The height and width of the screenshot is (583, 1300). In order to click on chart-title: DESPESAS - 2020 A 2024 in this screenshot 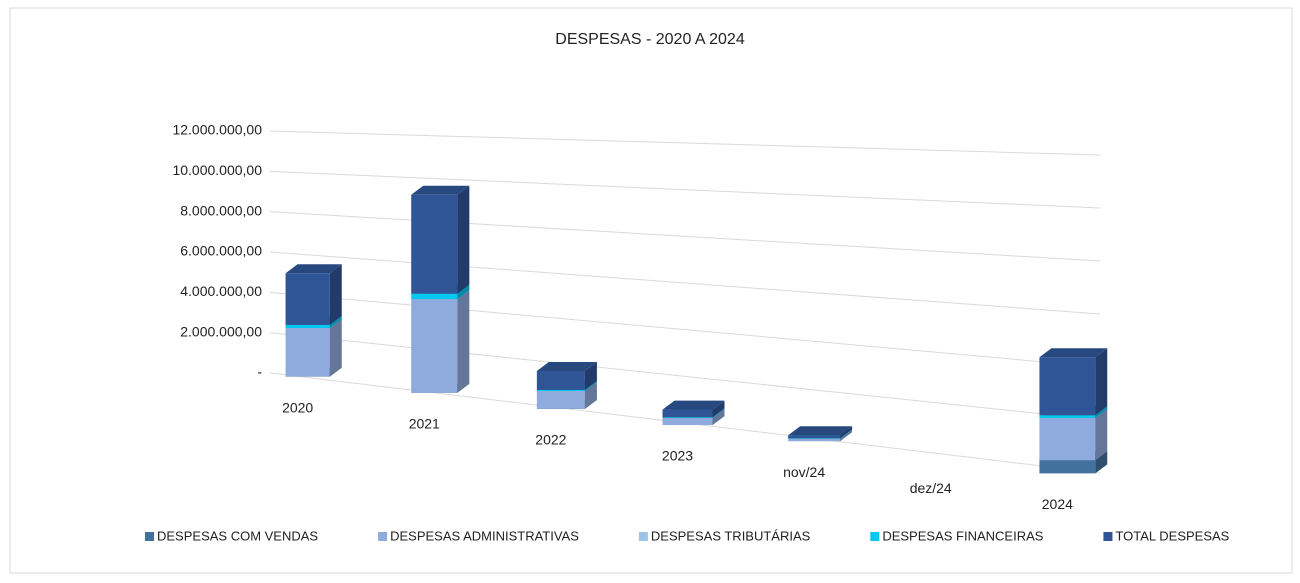, I will do `click(650, 39)`.